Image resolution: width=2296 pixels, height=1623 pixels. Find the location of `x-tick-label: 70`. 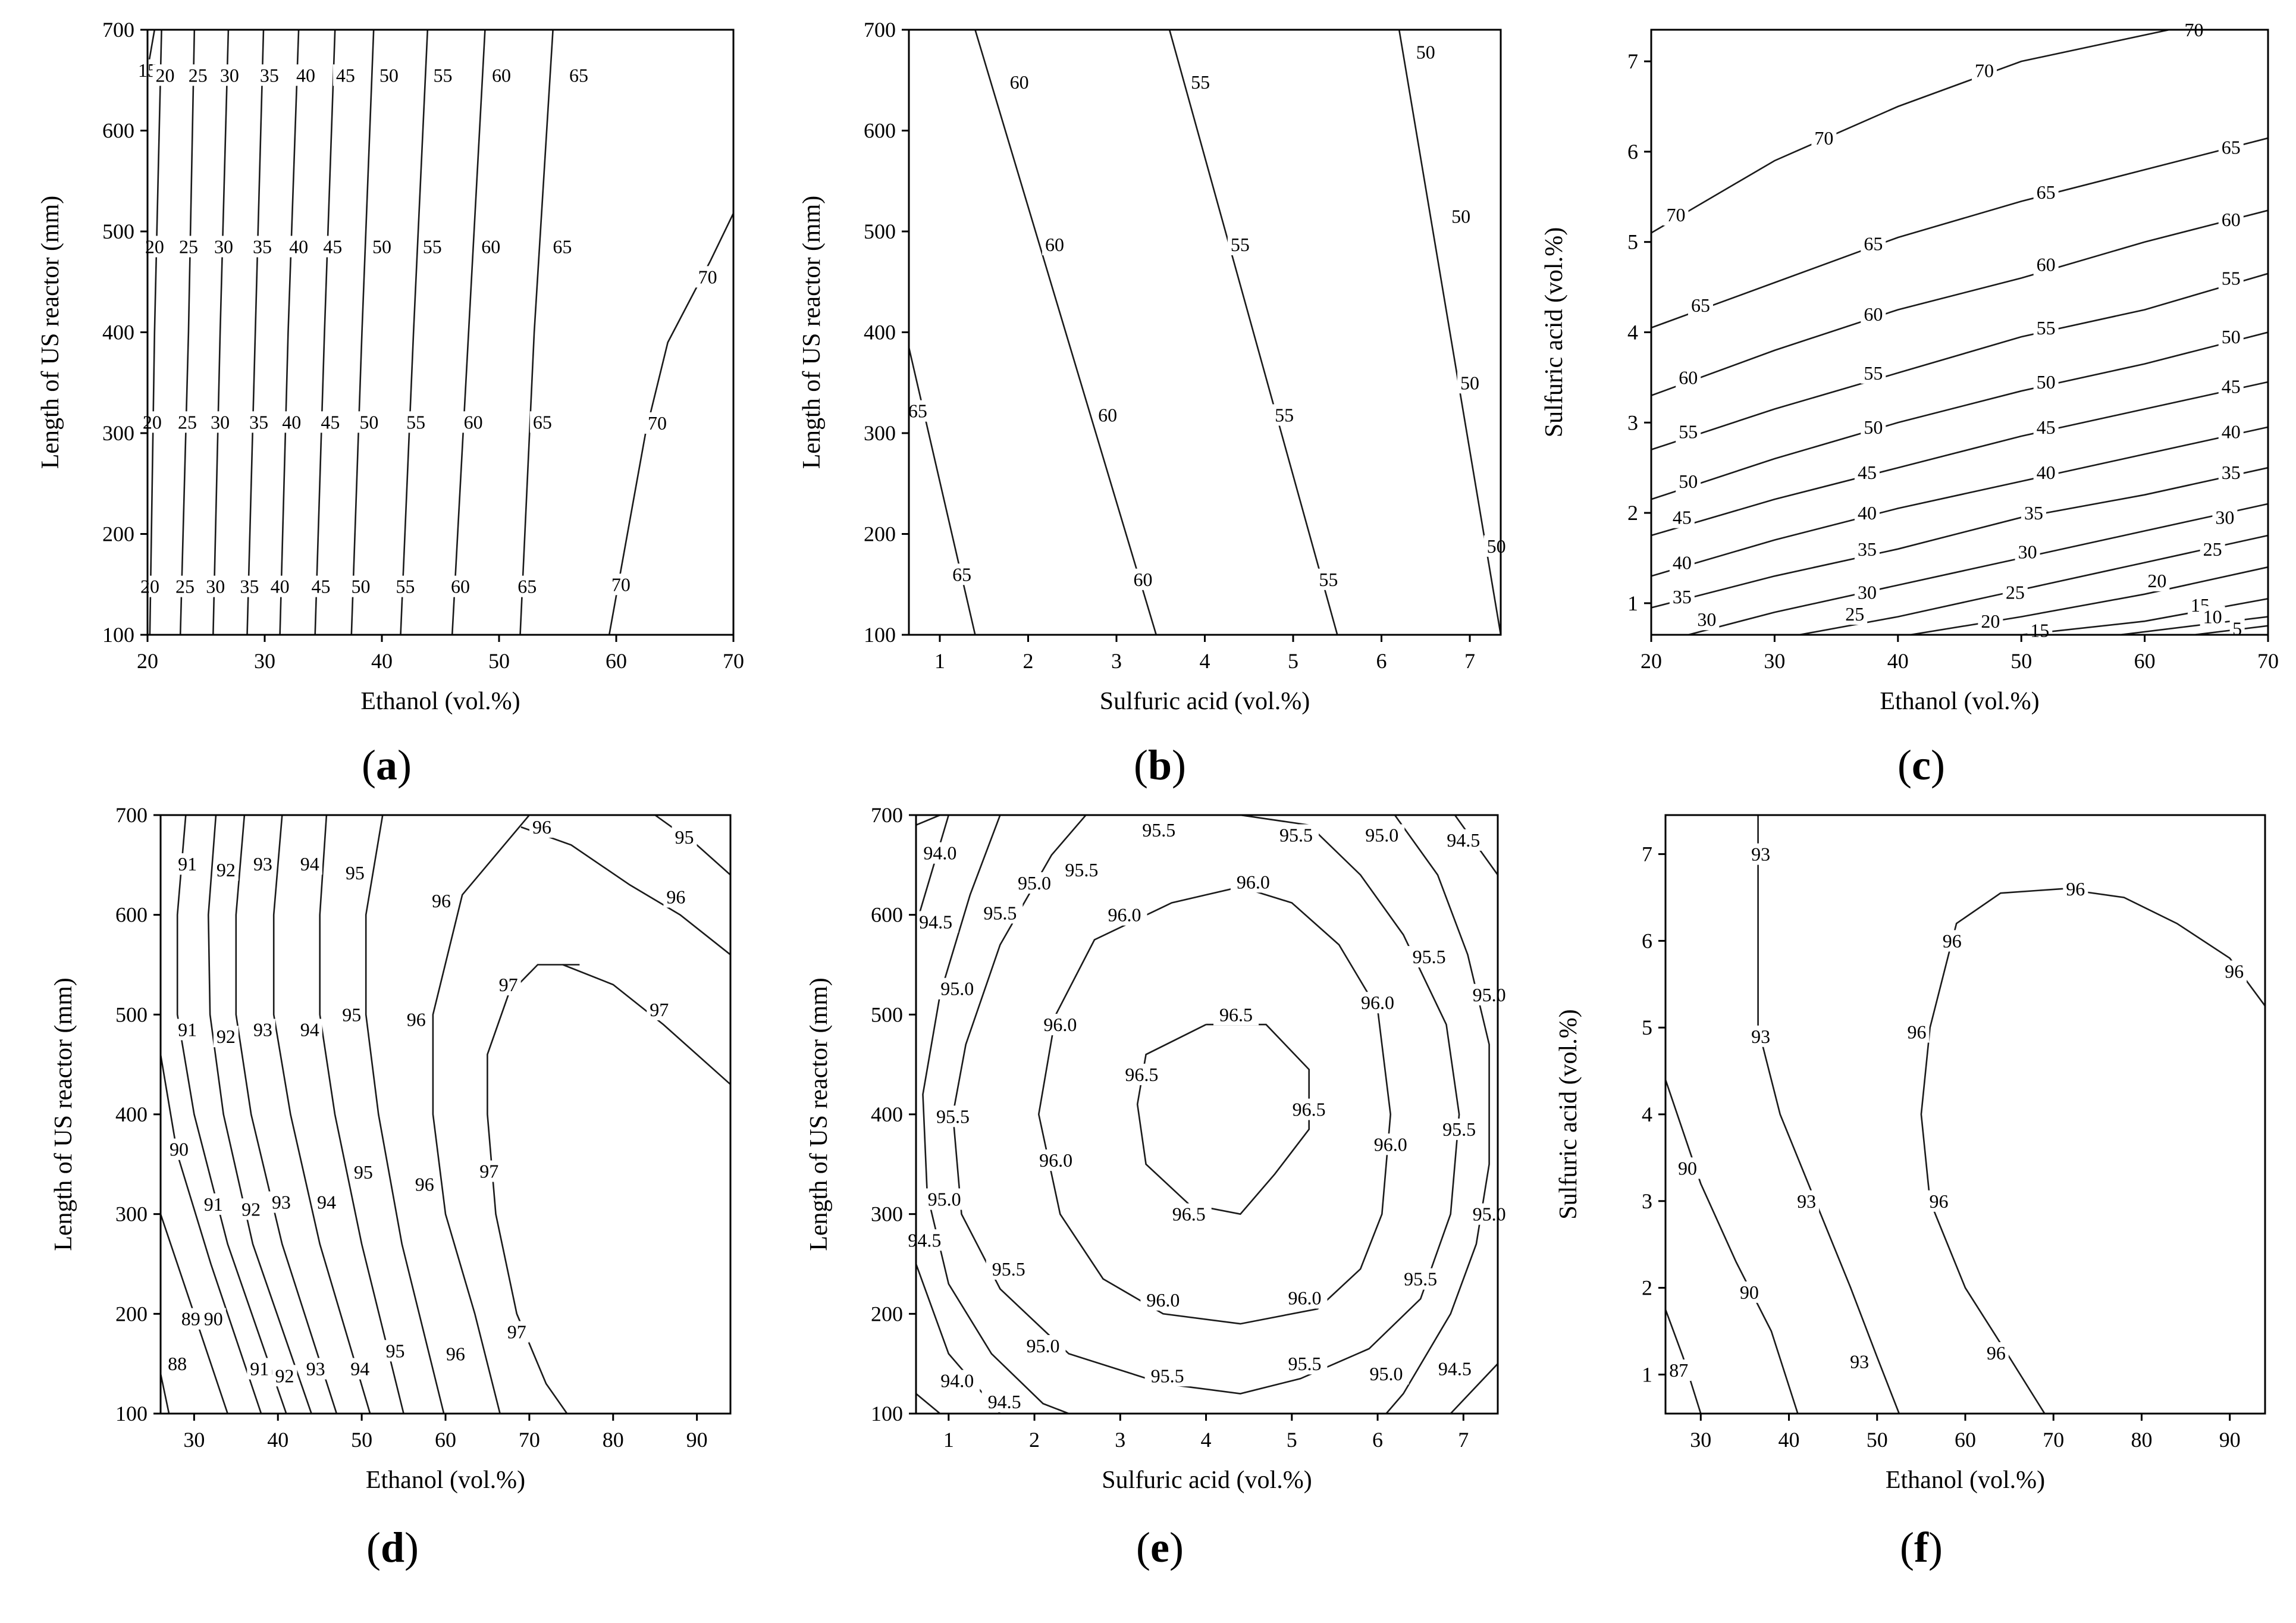

x-tick-label: 70 is located at coordinates (733, 661).